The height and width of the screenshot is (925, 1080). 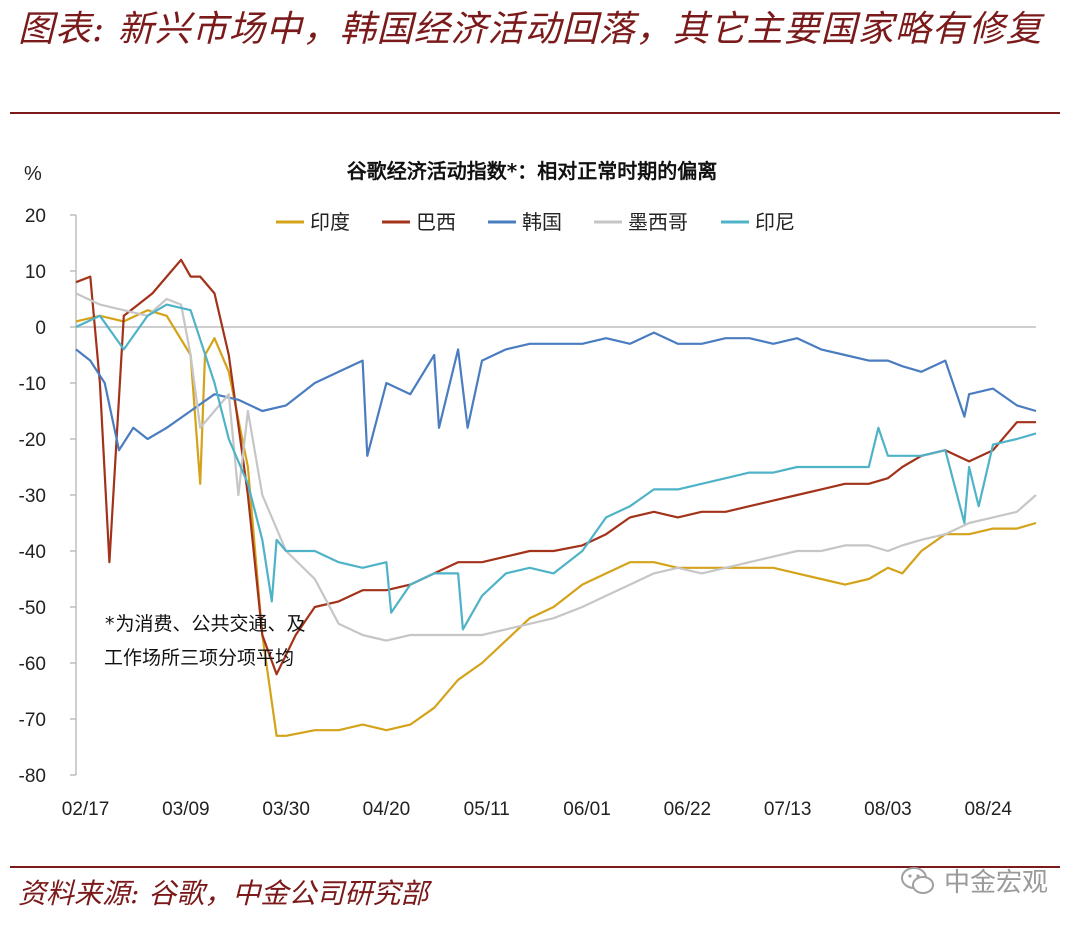 I want to click on y-axis-ticks: 20 10 0 -10 -20 -30 -40 -50 -60 -70 -80, so click(x=47, y=496).